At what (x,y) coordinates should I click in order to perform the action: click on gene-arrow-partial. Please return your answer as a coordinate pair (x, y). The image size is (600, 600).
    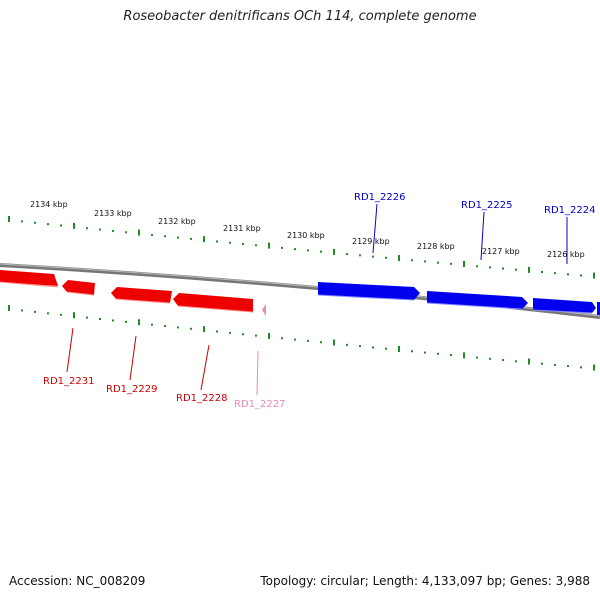
    Looking at the image, I should click on (598, 308).